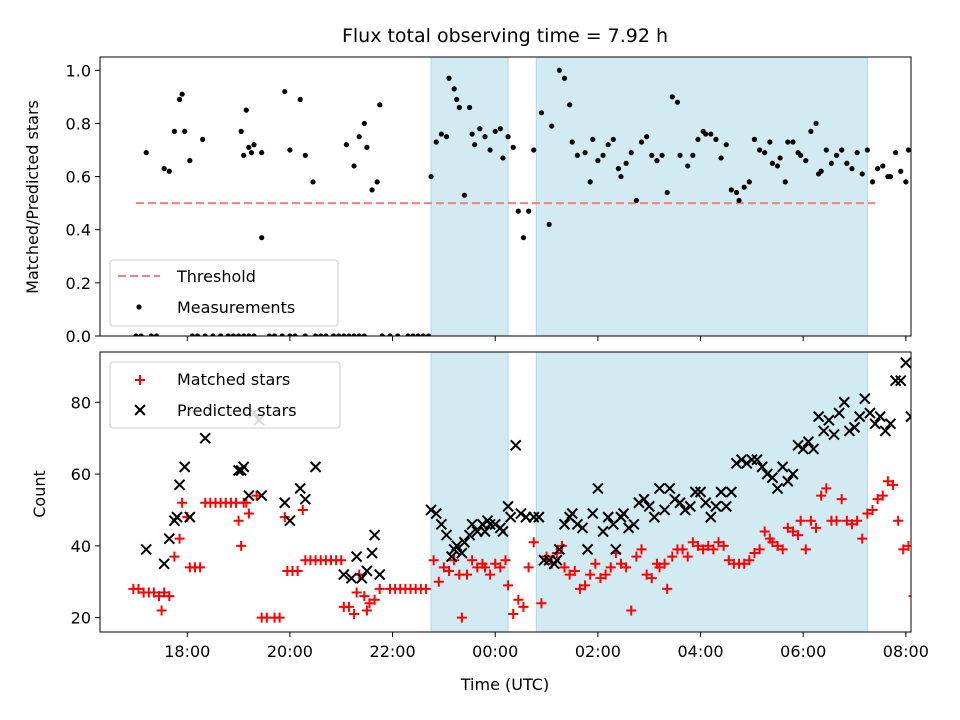  Describe the element at coordinates (187, 651) in the screenshot. I see `x-tick-label: 18:00` at that location.